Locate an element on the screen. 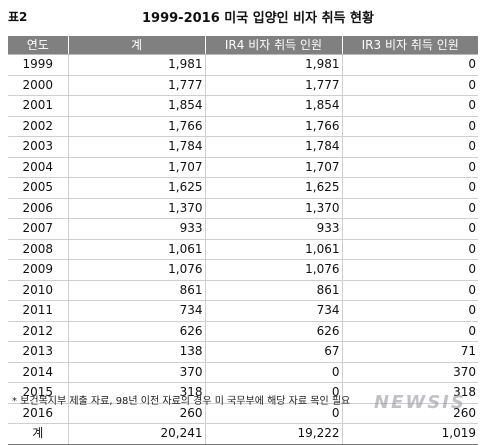  cell-year: 1999 is located at coordinates (38, 65).